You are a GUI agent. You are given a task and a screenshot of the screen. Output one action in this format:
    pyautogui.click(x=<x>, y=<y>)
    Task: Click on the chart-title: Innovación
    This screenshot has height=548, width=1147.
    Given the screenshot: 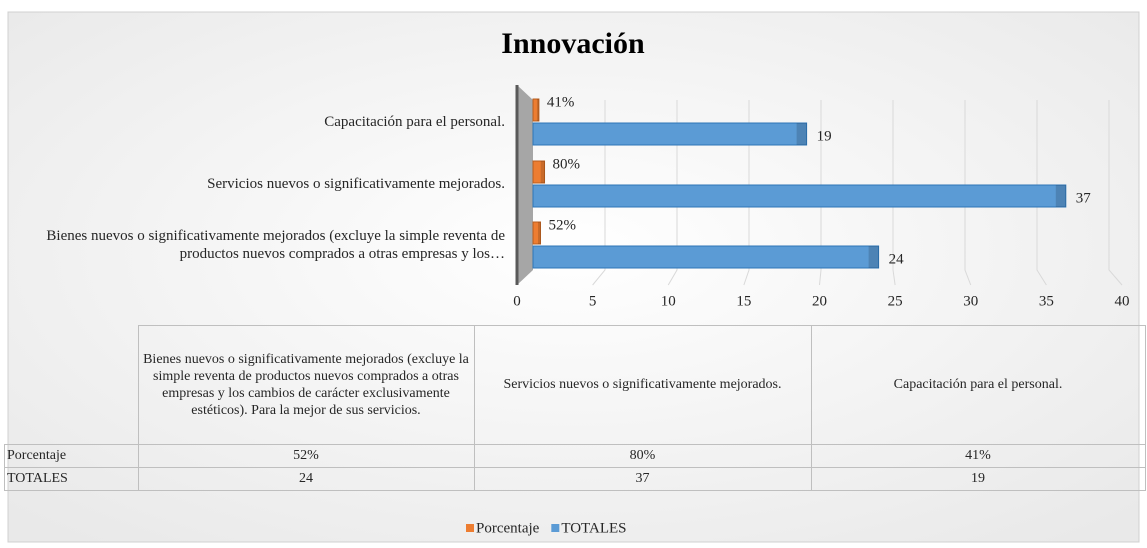 What is the action you would take?
    pyautogui.click(x=573, y=43)
    